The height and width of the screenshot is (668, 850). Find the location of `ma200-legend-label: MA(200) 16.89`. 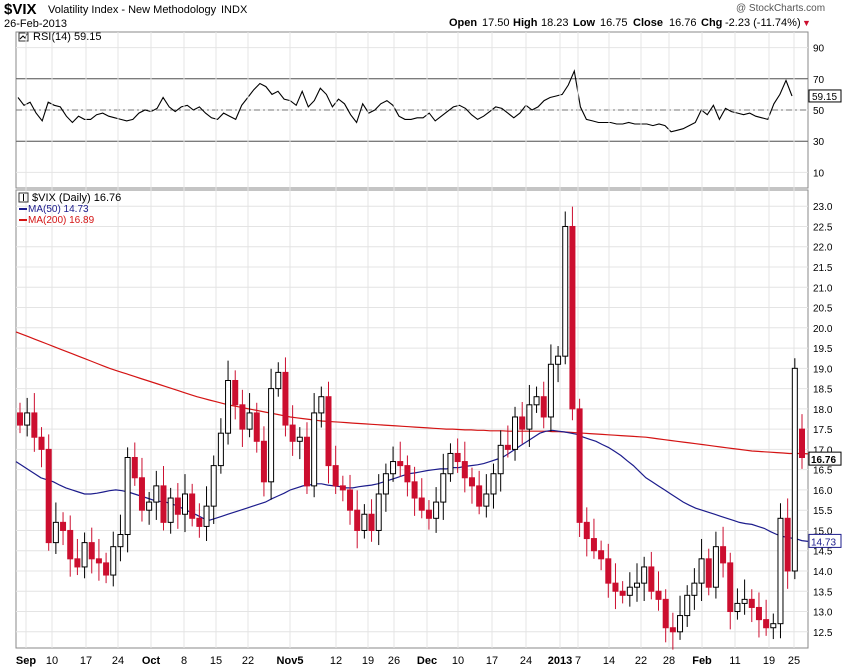

ma200-legend-label: MA(200) 16.89 is located at coordinates (61, 220).